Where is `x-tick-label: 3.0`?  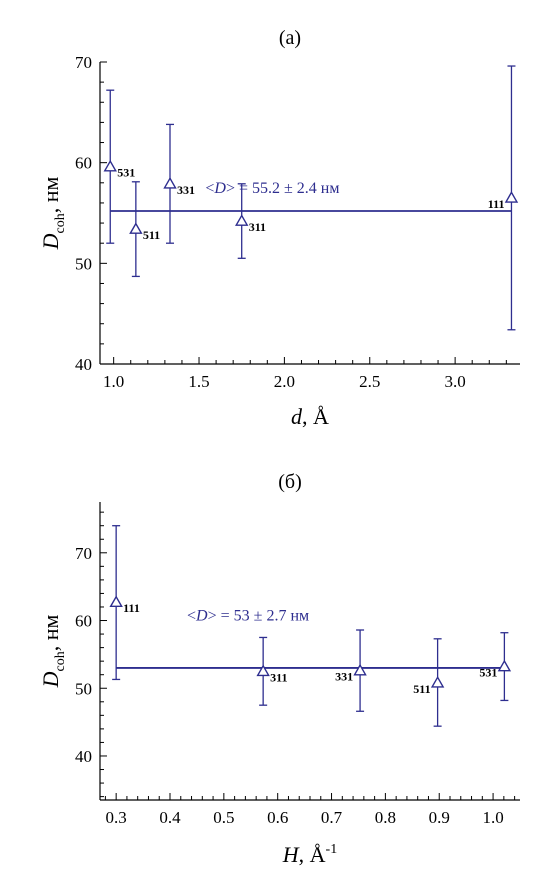 x-tick-label: 3.0 is located at coordinates (454, 381).